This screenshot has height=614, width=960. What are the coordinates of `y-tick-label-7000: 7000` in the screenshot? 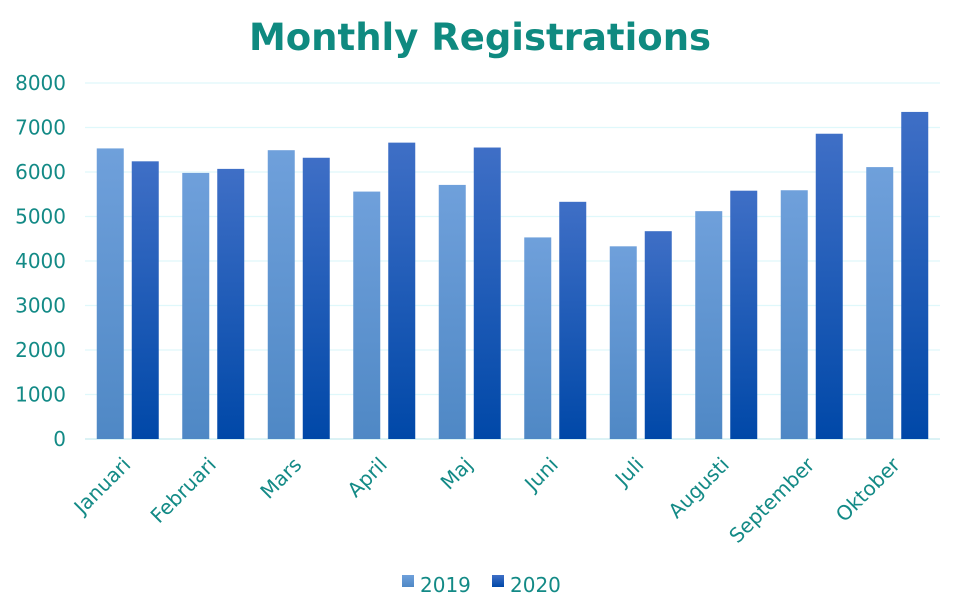 It's located at (40, 128).